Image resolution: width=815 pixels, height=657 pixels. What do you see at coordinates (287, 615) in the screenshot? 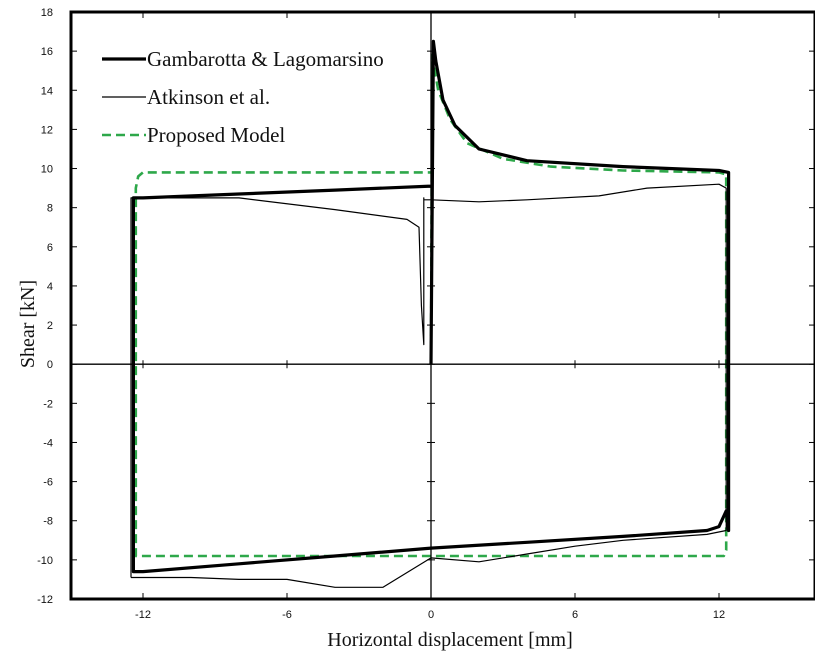
I see `x-tick-label: -6` at bounding box center [287, 615].